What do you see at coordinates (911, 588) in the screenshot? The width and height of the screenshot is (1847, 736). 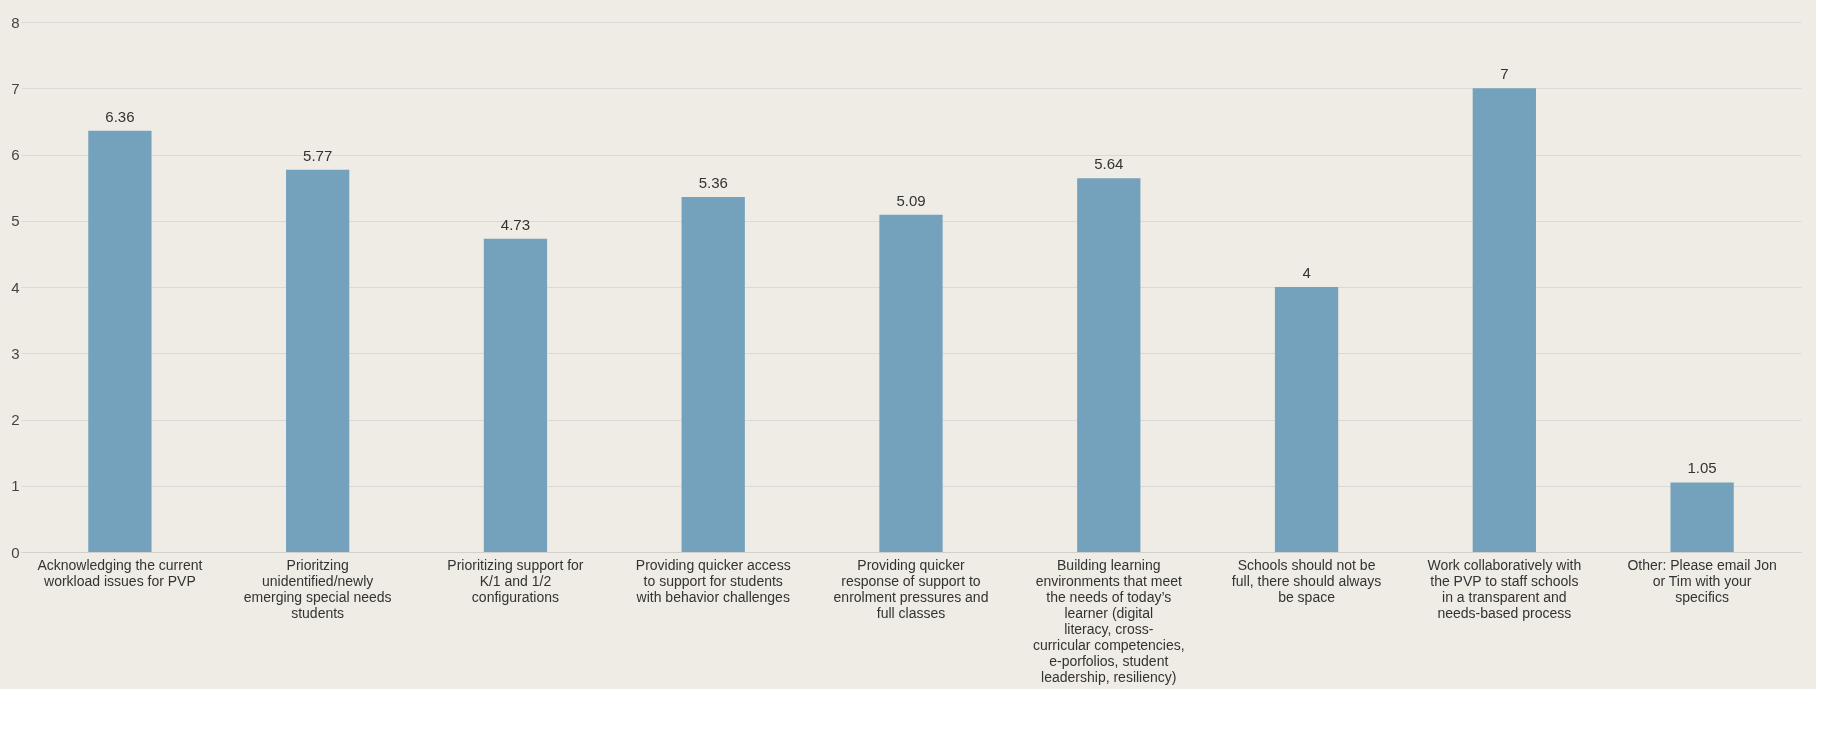 I see `x-tick-label: Providing quicker response of support to enrolment pressures and full classes` at bounding box center [911, 588].